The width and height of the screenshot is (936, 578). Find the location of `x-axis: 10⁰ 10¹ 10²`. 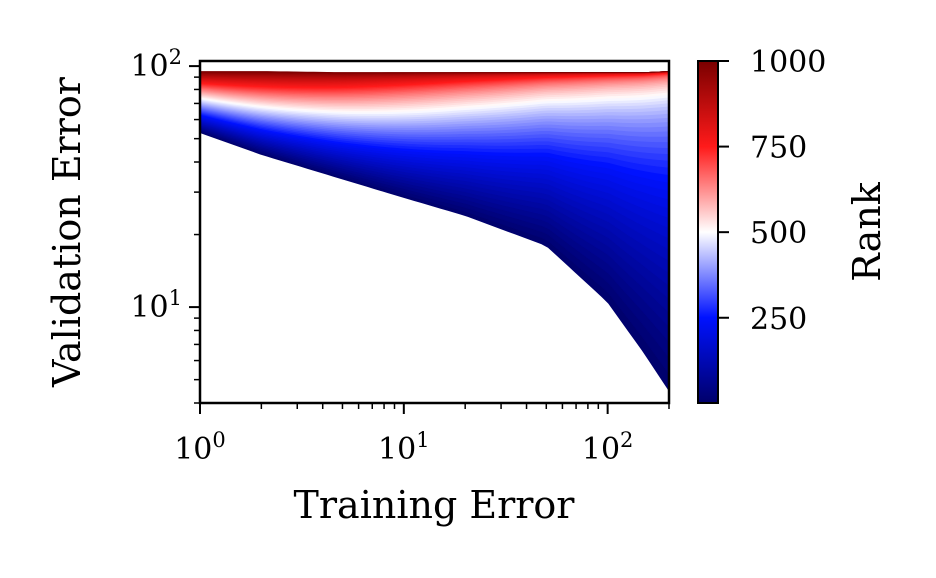

x-axis: 10⁰ 10¹ 10² is located at coordinates (422, 435).